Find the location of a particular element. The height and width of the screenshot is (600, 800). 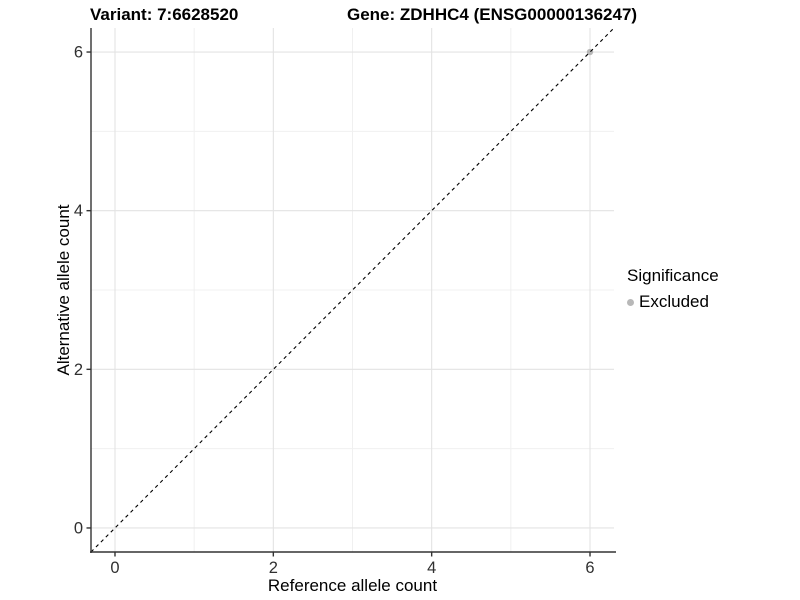

circle-marker-icon is located at coordinates (630, 302).